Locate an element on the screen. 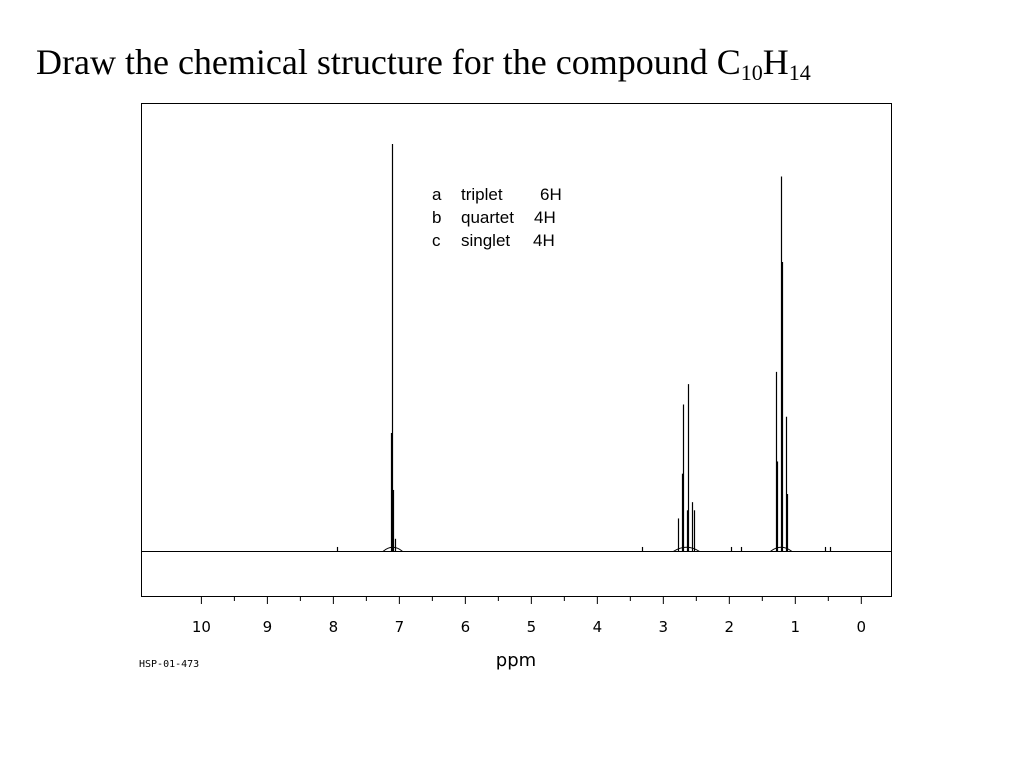 The image size is (1024, 768). title-subscript-carbon: 10 is located at coordinates (751, 72).